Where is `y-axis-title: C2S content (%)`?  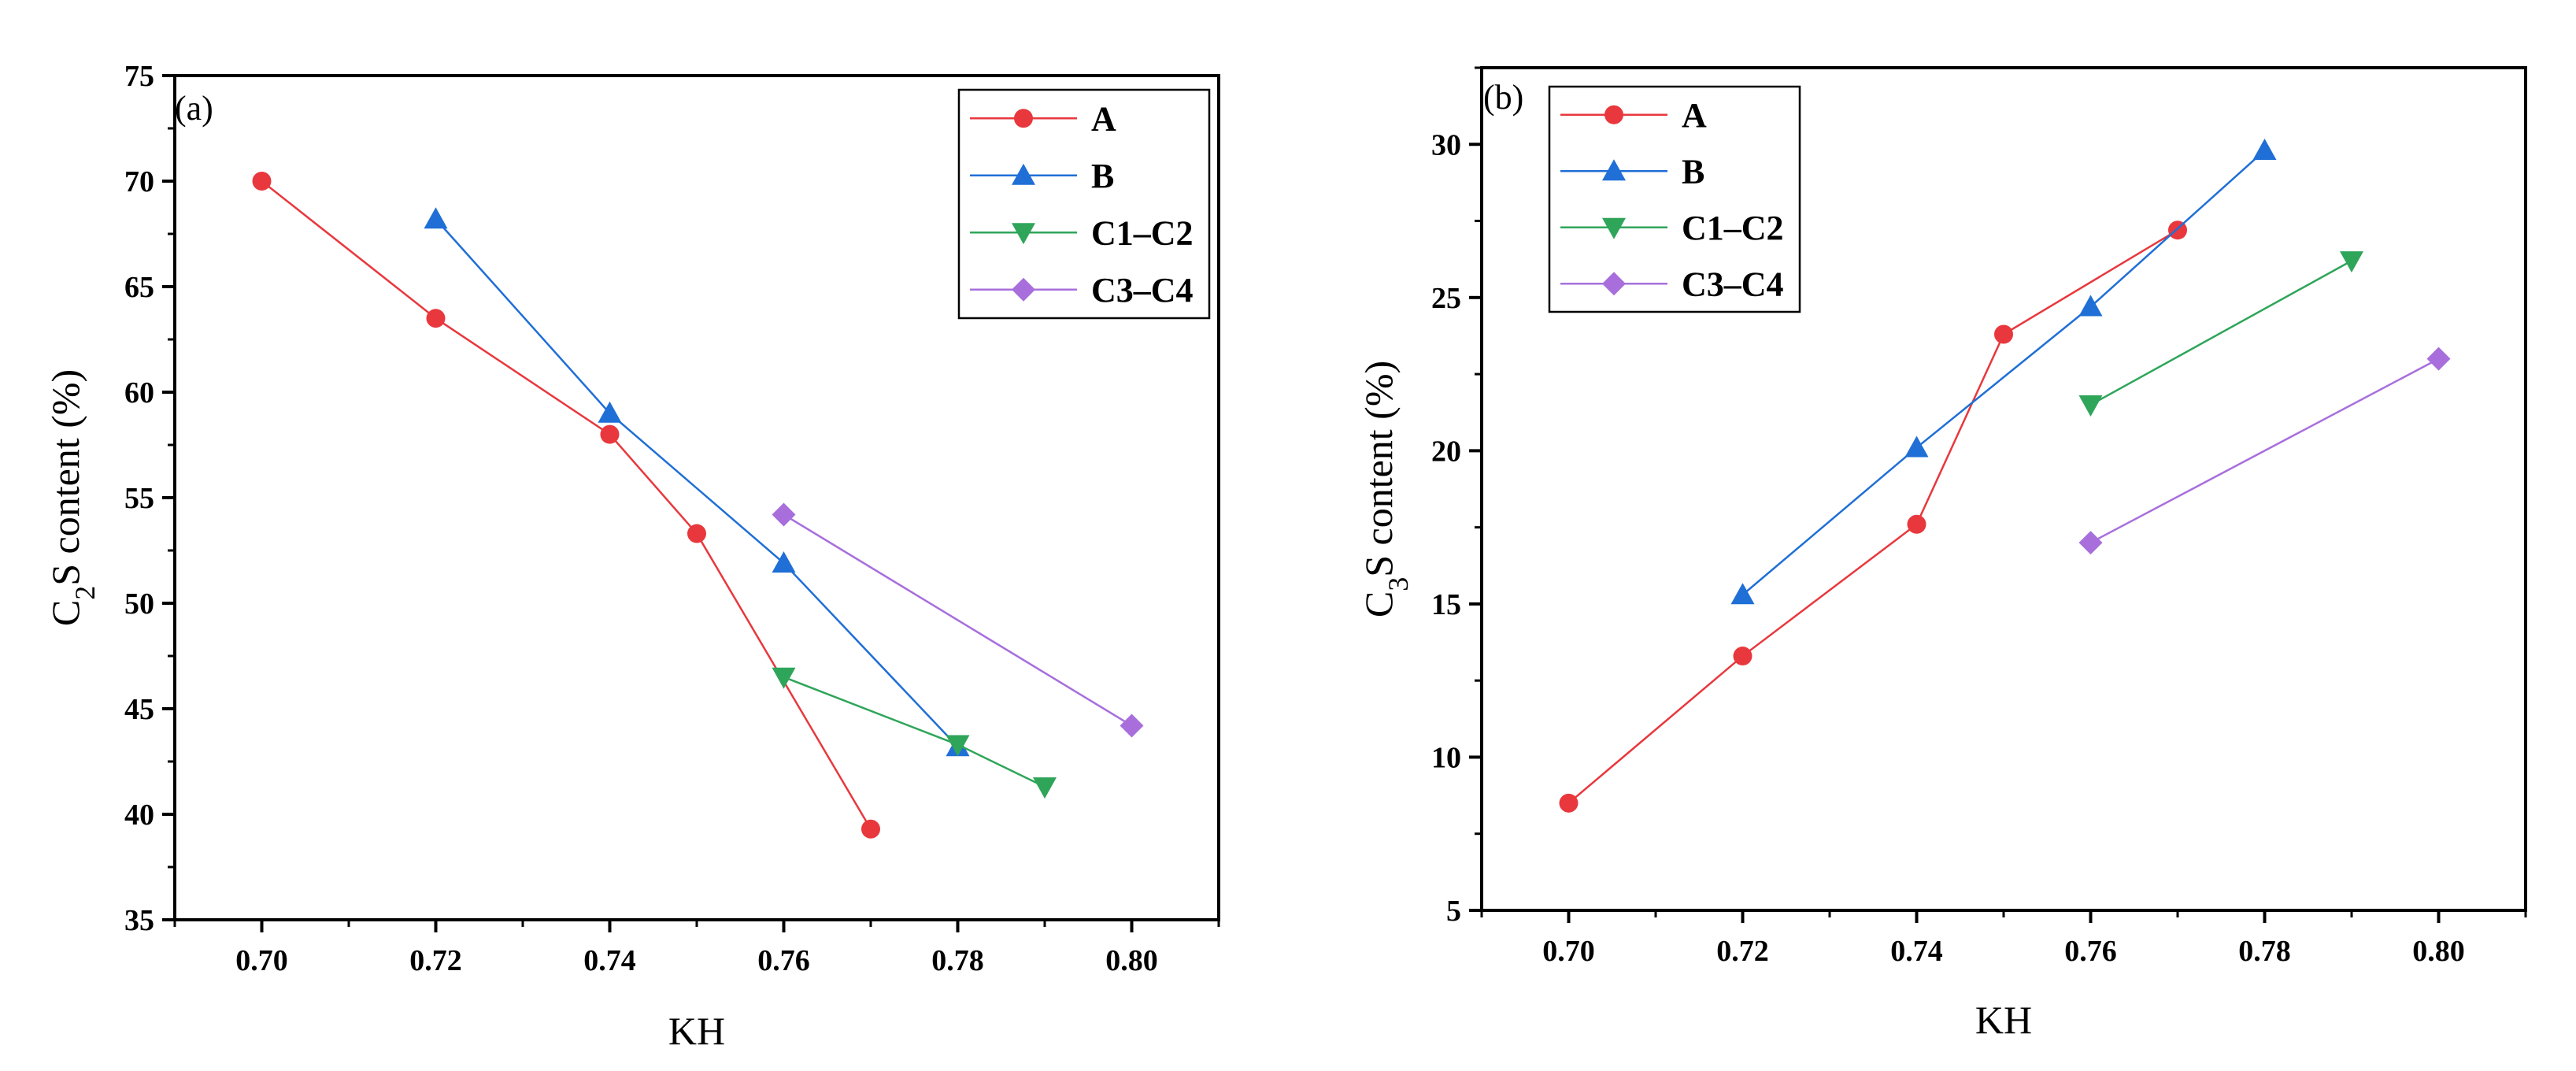
y-axis-title: C2S content (%) is located at coordinates (72, 497).